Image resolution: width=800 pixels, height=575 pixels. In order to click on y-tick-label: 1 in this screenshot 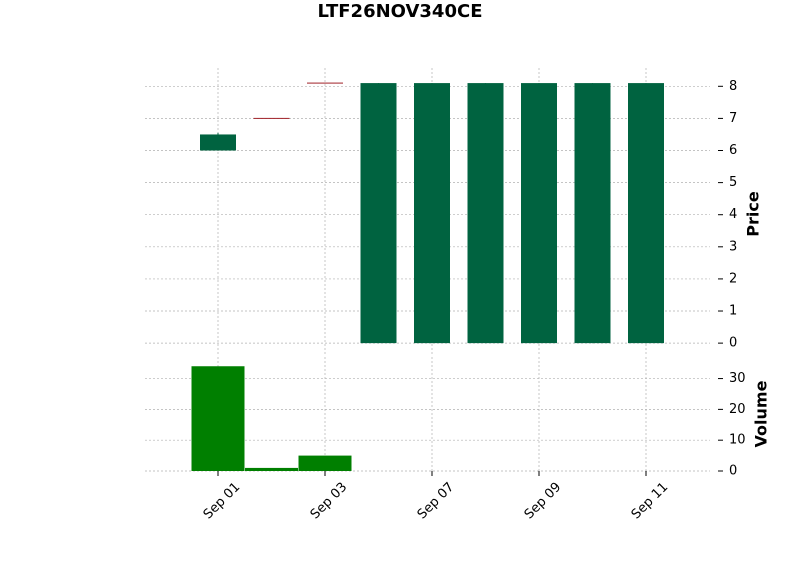, I will do `click(733, 311)`.